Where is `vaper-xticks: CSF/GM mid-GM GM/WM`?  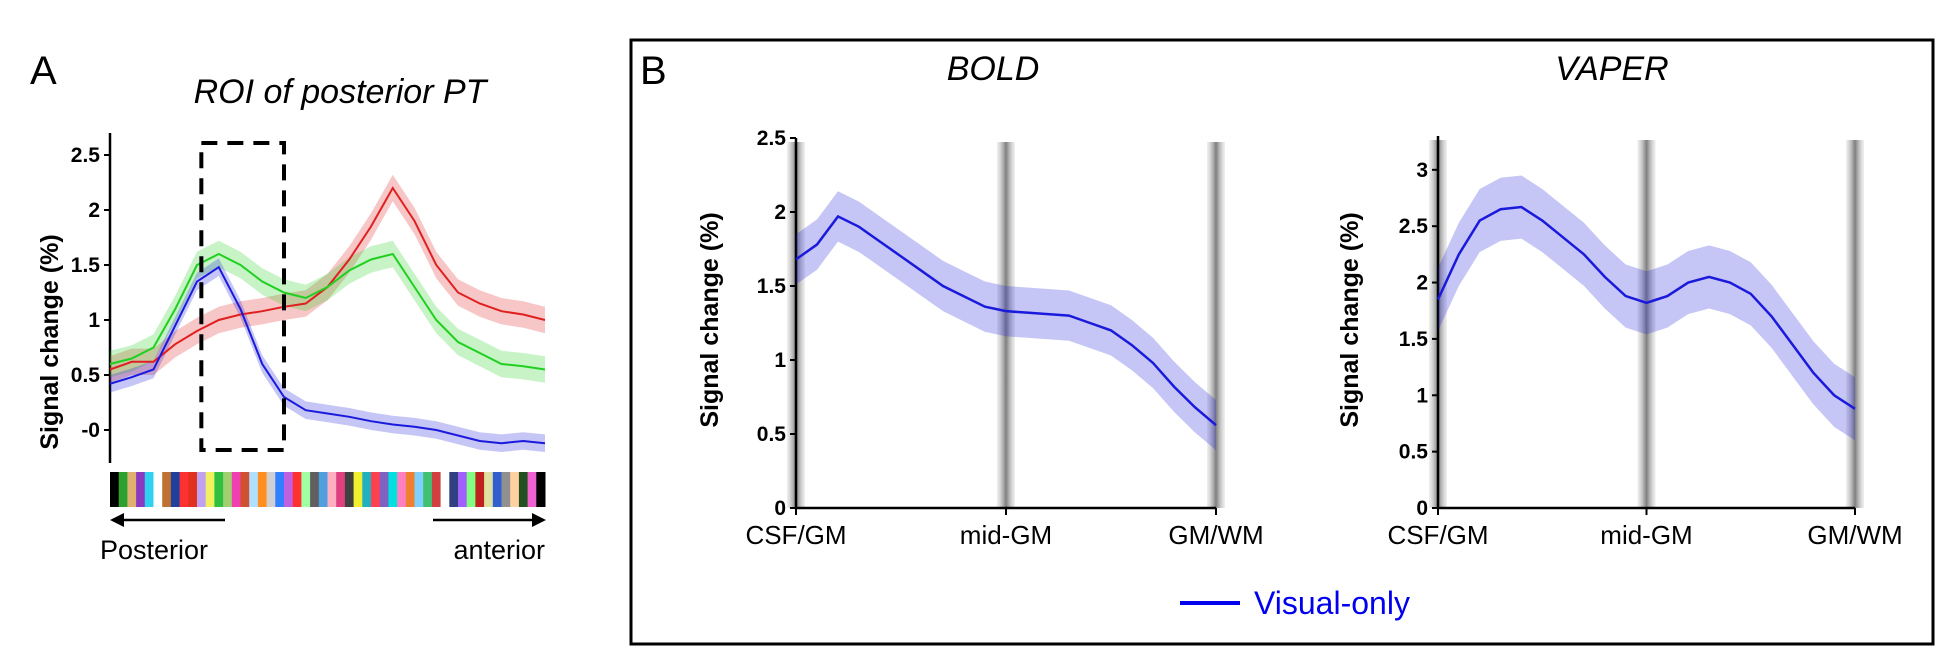
vaper-xticks: CSF/GM mid-GM GM/WM is located at coordinates (1645, 529).